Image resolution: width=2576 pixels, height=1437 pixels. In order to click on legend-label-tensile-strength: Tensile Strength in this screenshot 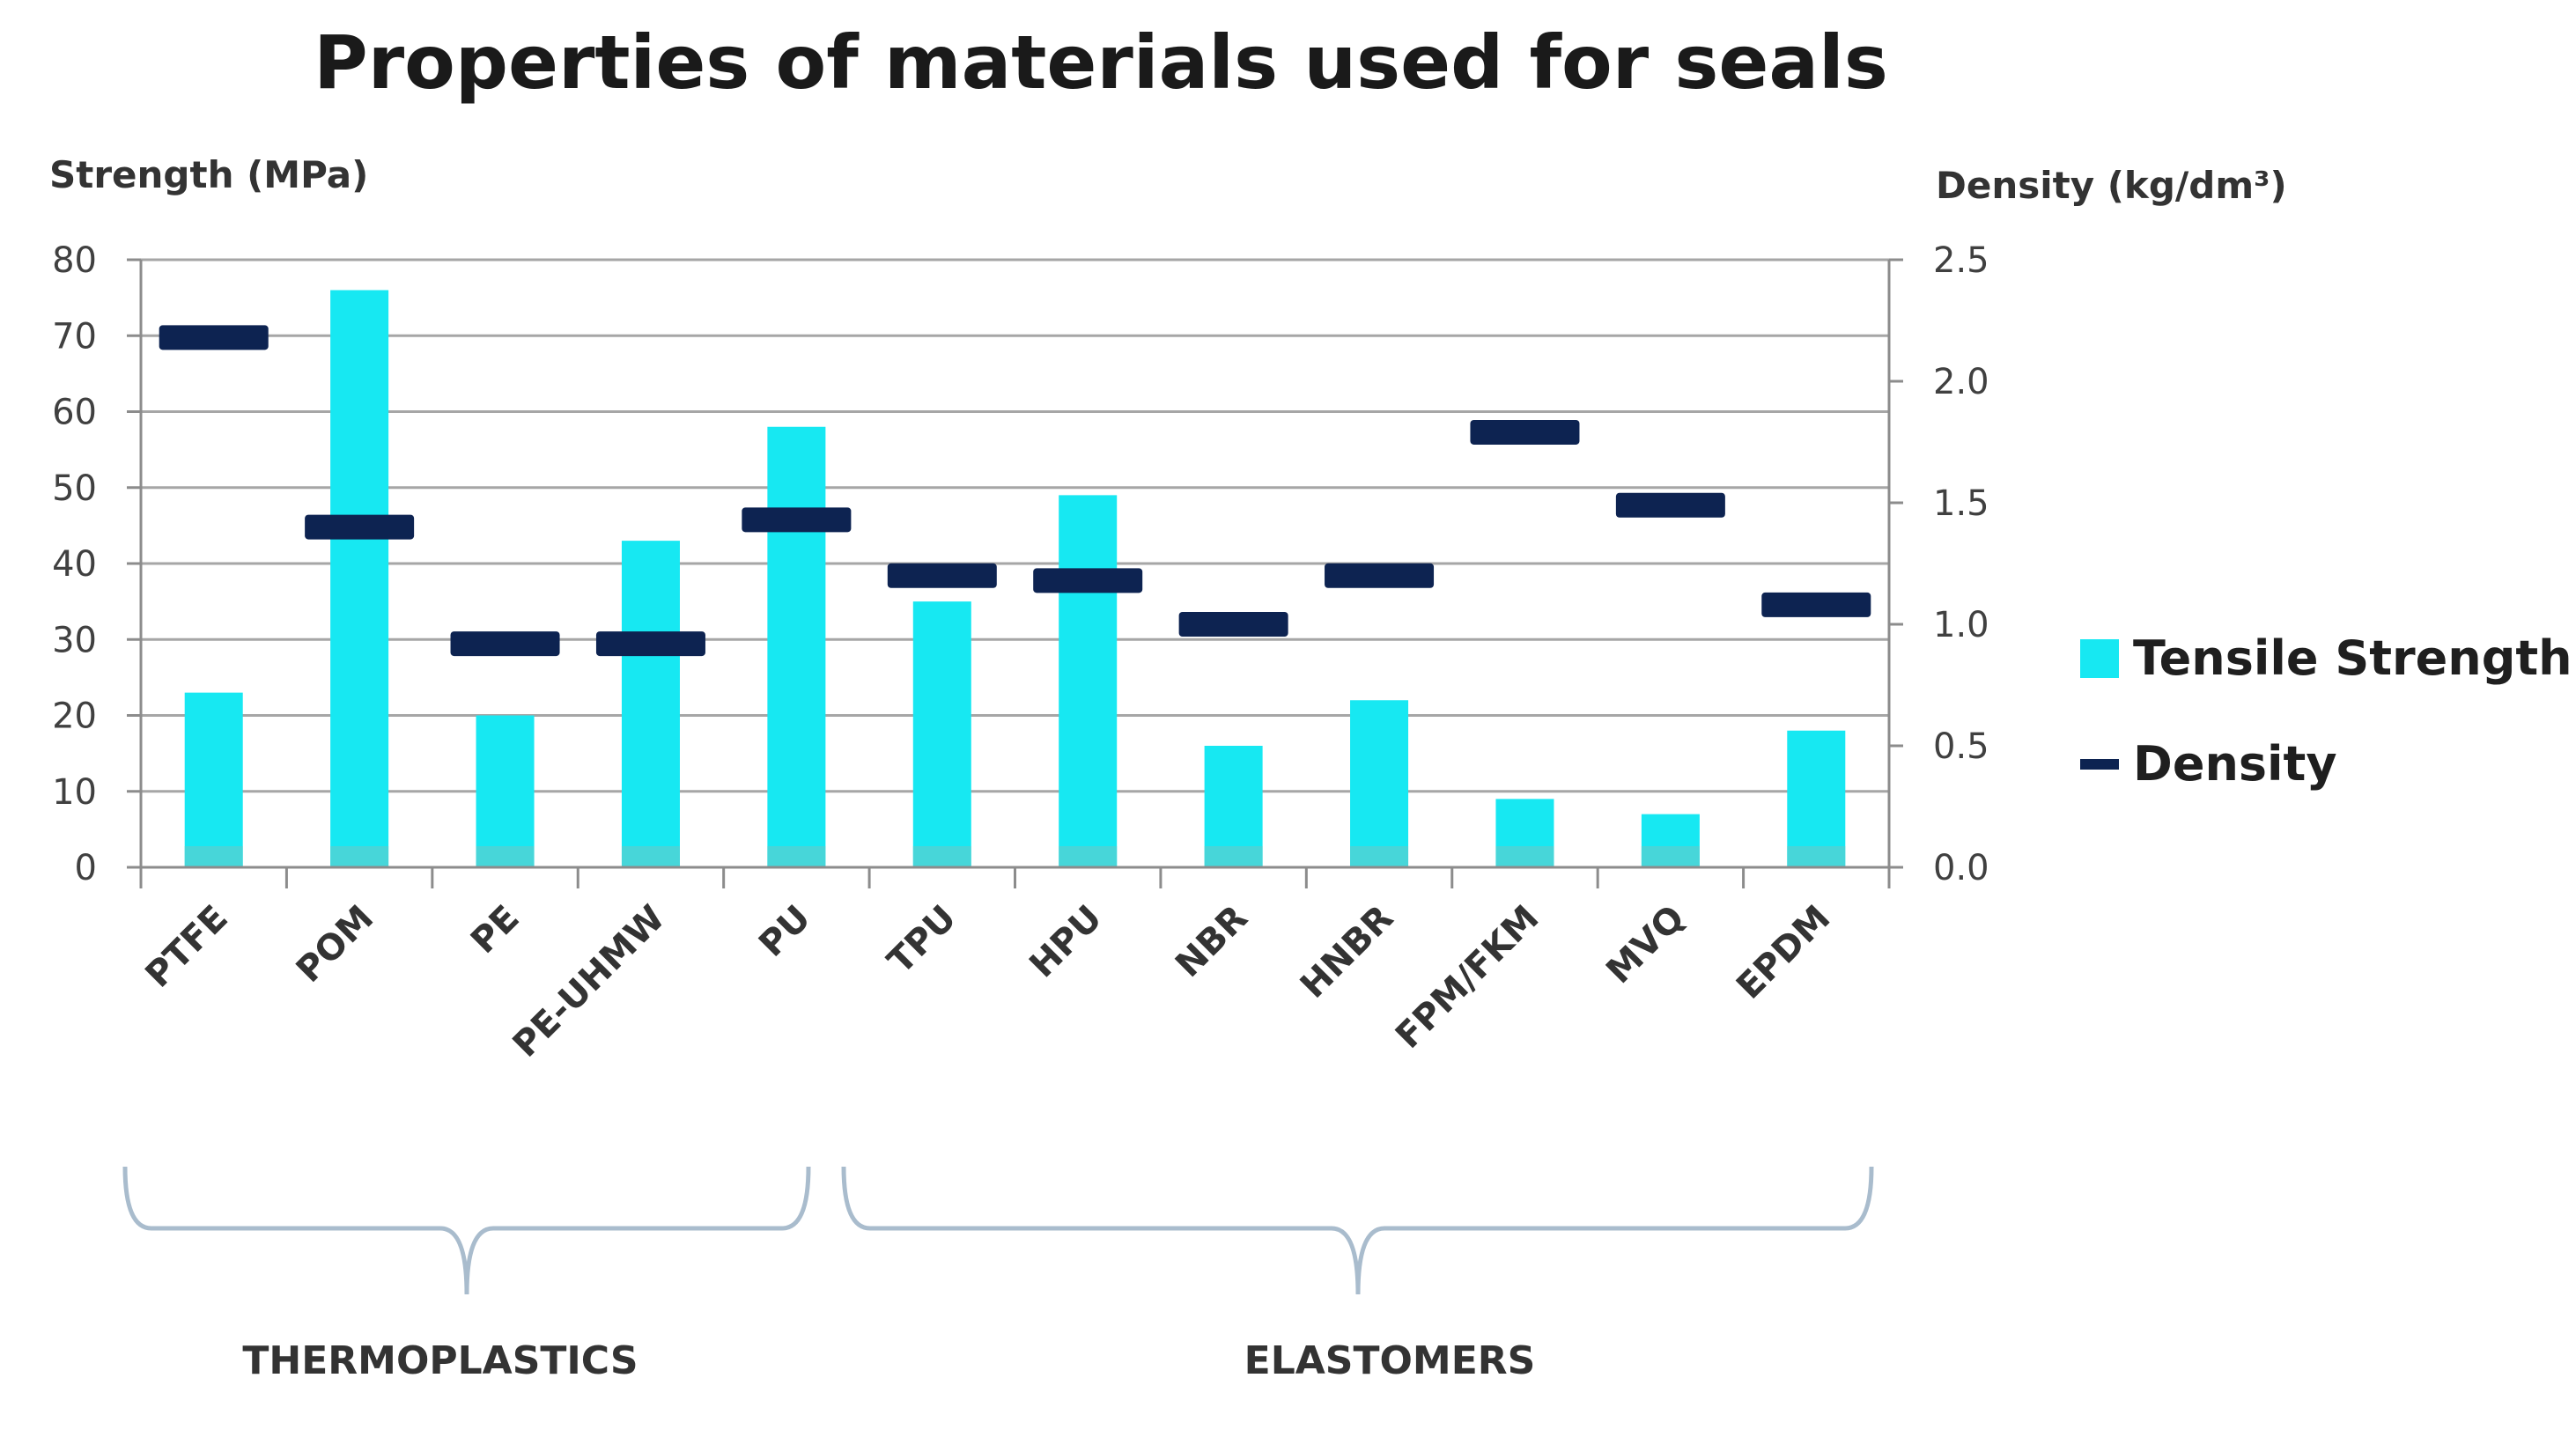, I will do `click(2352, 658)`.